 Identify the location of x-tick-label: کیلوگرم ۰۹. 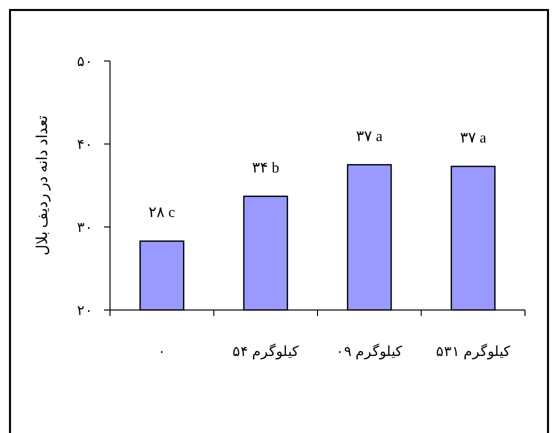
(369, 351).